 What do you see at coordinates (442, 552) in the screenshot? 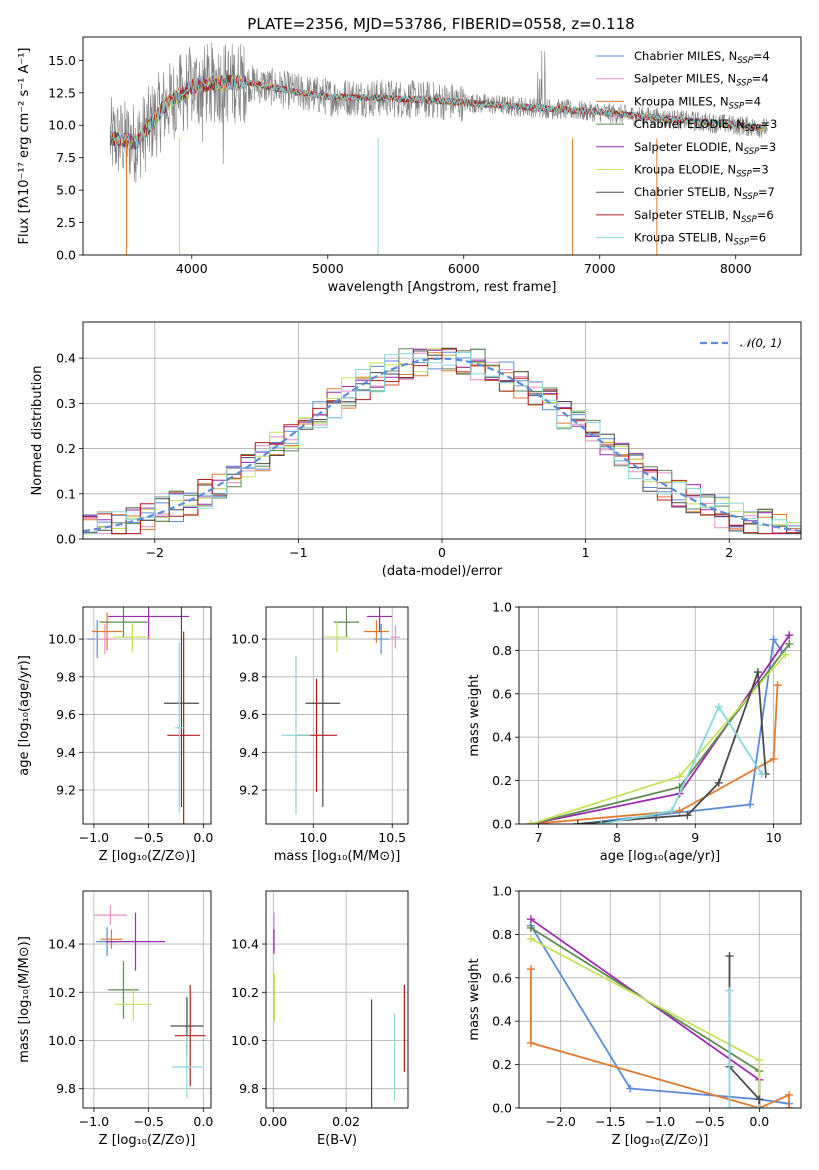
I see `x-tick-label: 0` at bounding box center [442, 552].